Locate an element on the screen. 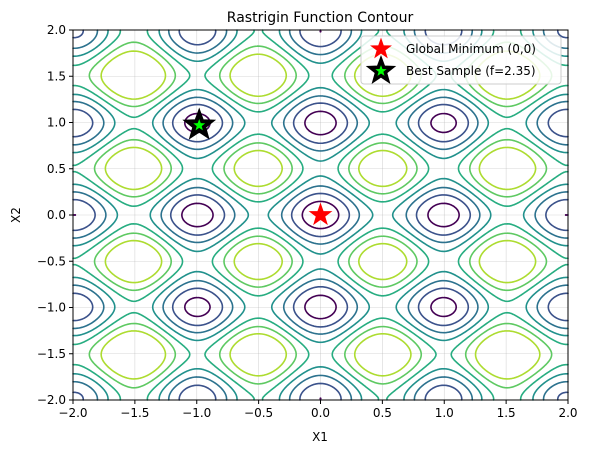  markers is located at coordinates (257, 166).